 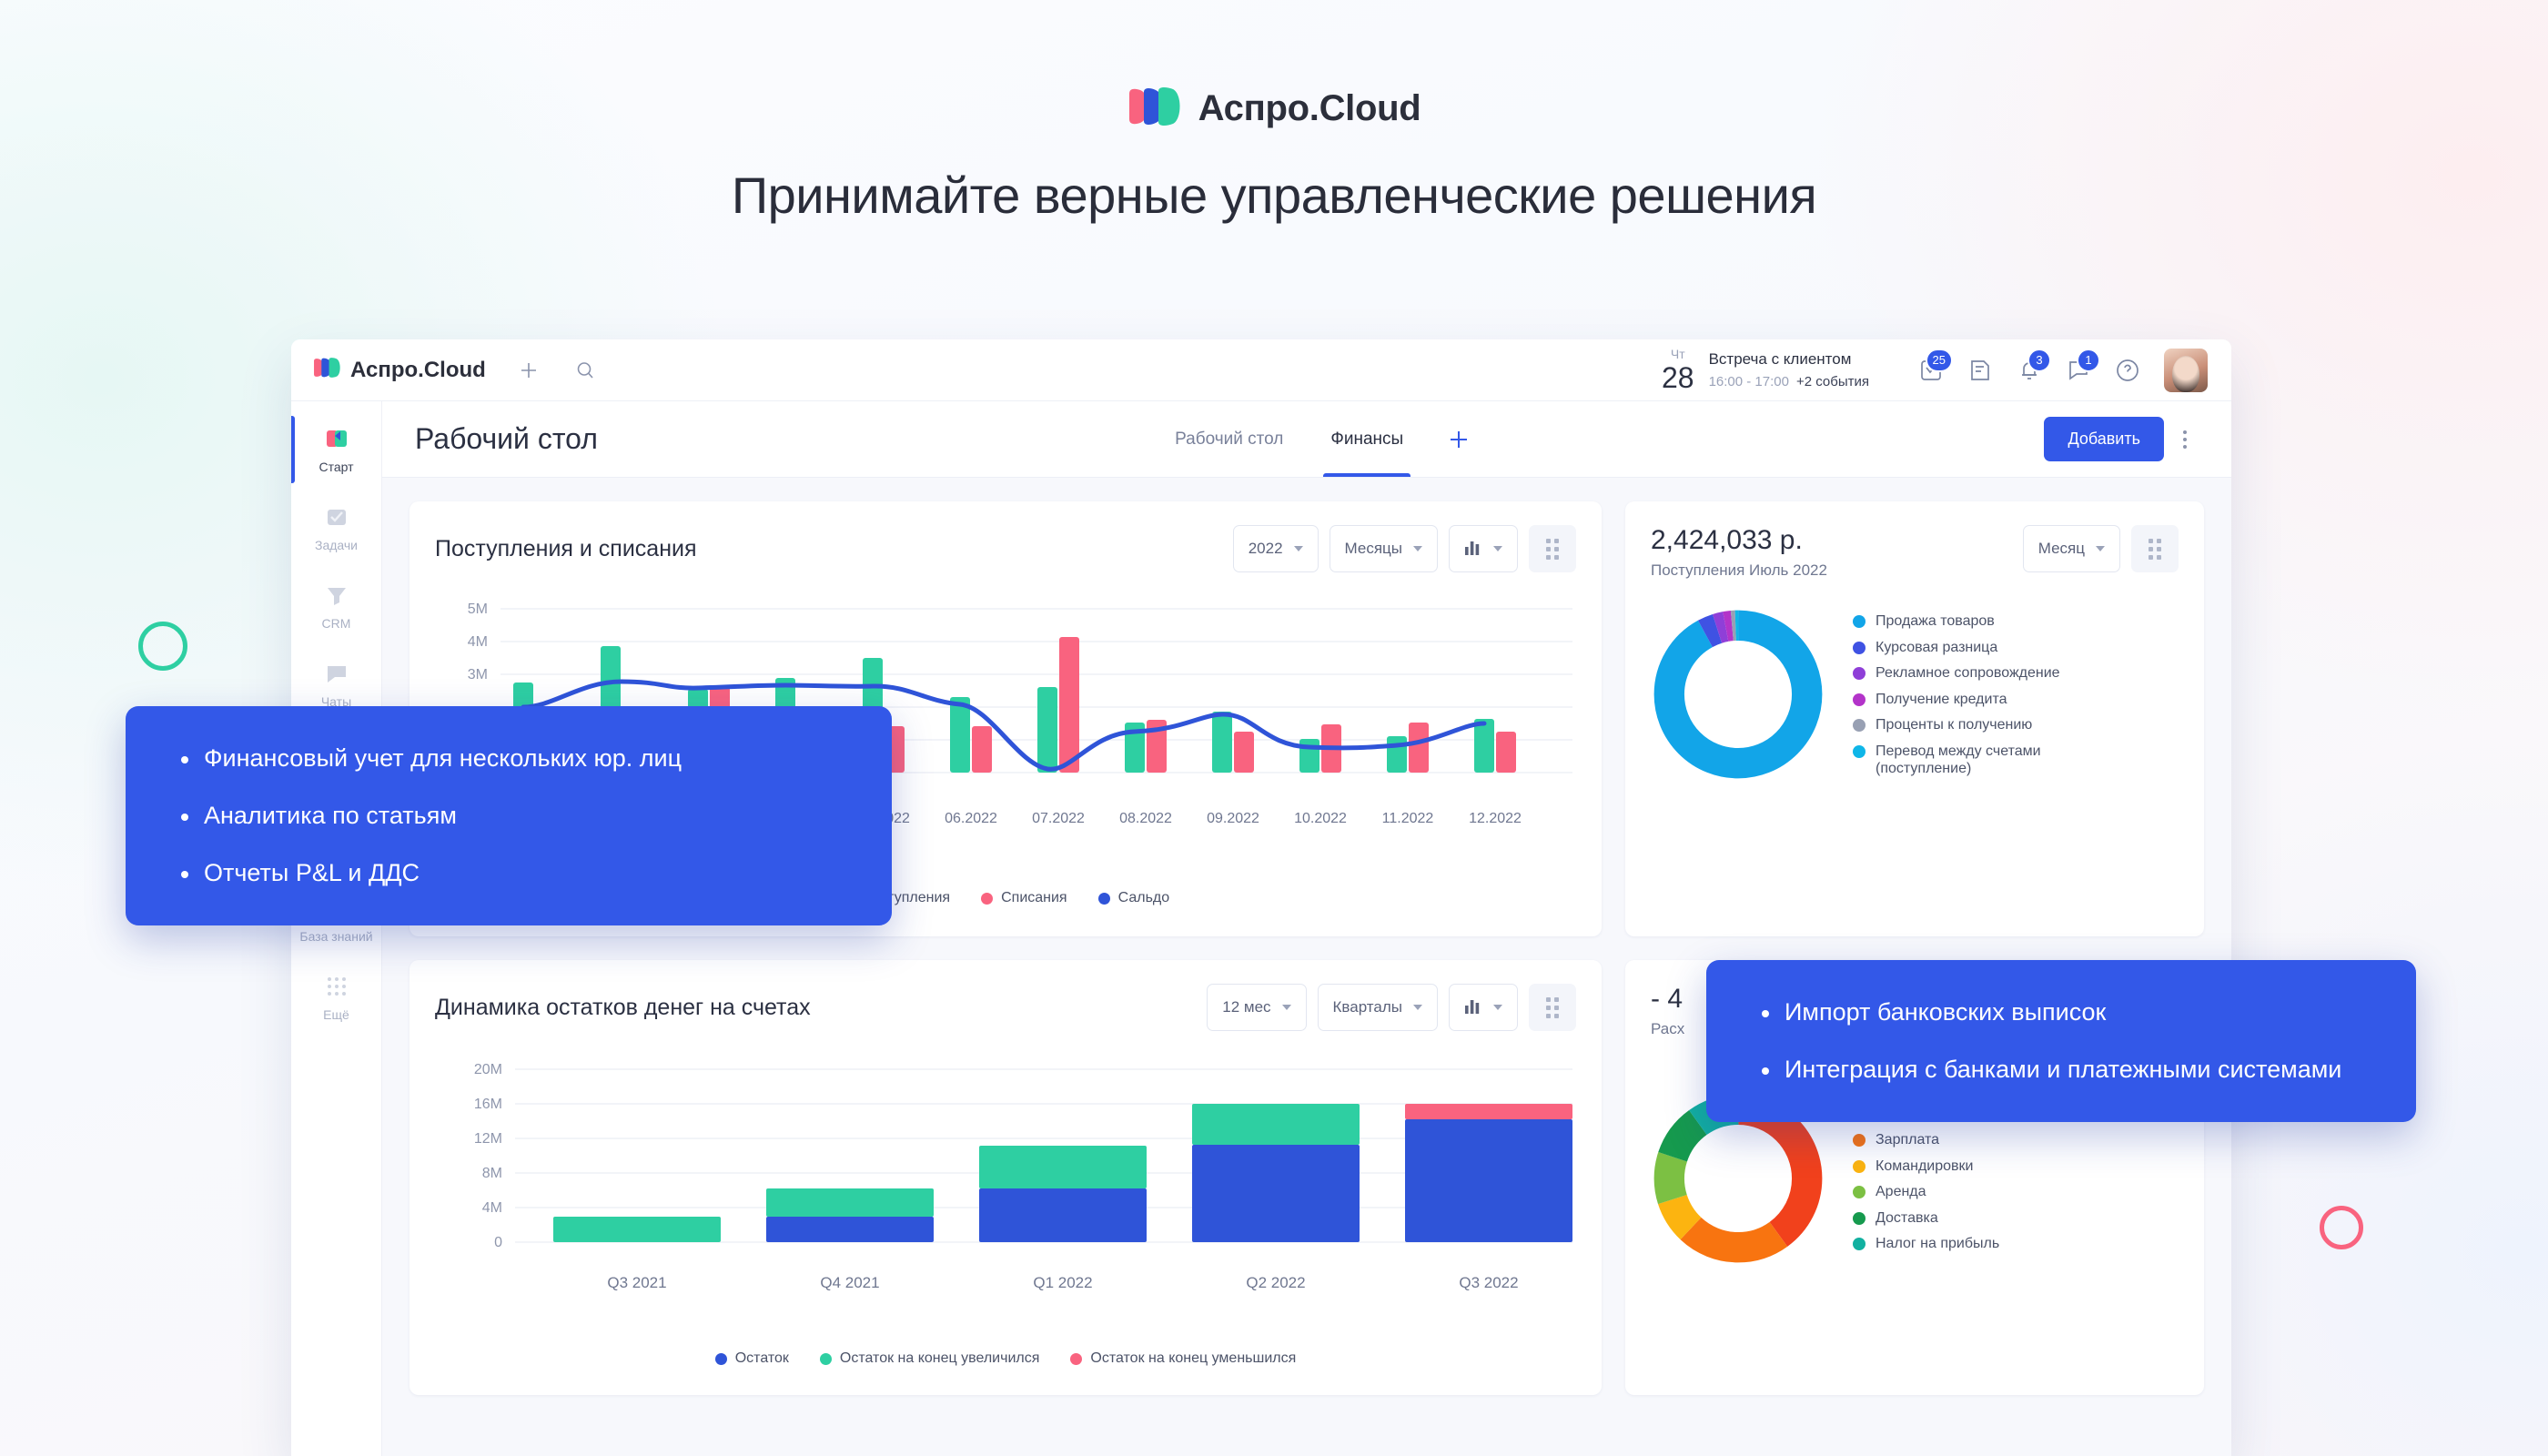 What do you see at coordinates (2186, 370) in the screenshot?
I see `user-avatar` at bounding box center [2186, 370].